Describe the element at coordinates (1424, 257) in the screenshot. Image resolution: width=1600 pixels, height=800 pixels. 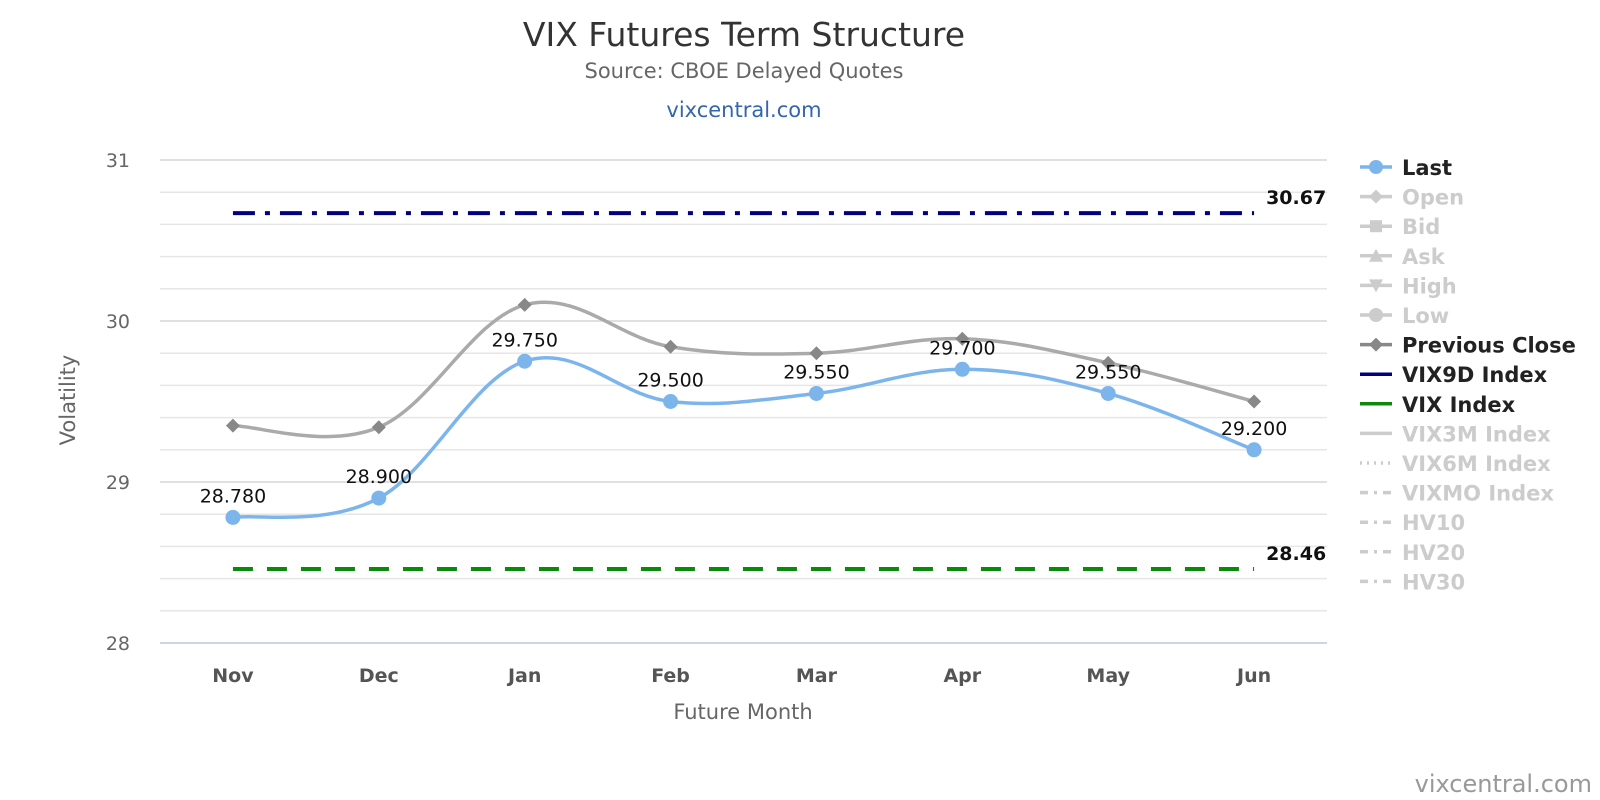
I see `legend-label: Ask` at that location.